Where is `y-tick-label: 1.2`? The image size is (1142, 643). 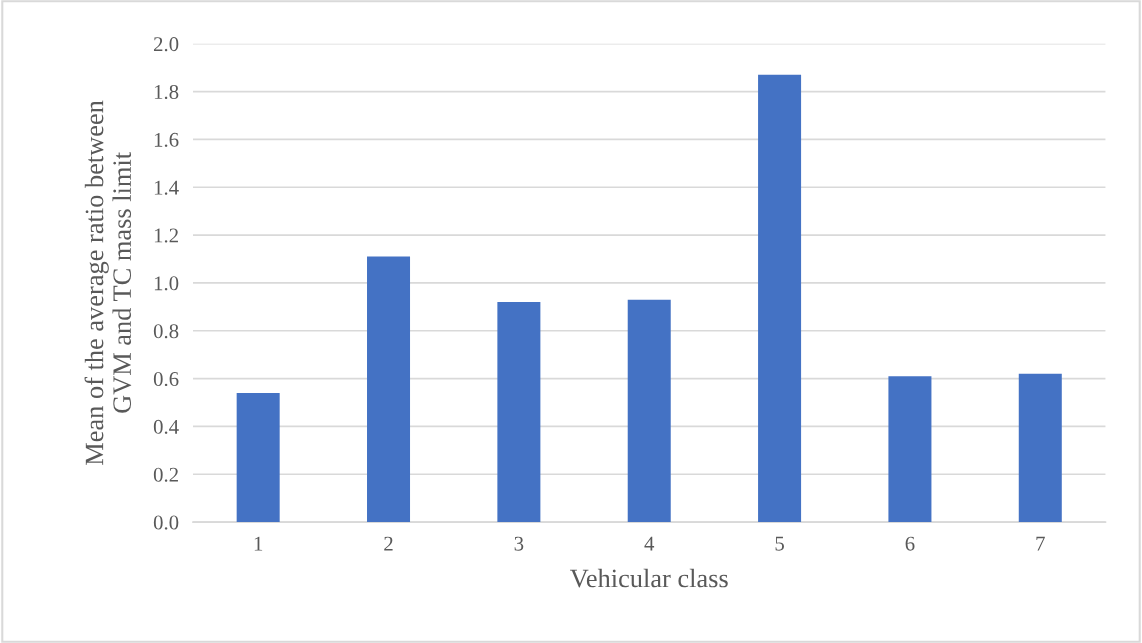
y-tick-label: 1.2 is located at coordinates (166, 235).